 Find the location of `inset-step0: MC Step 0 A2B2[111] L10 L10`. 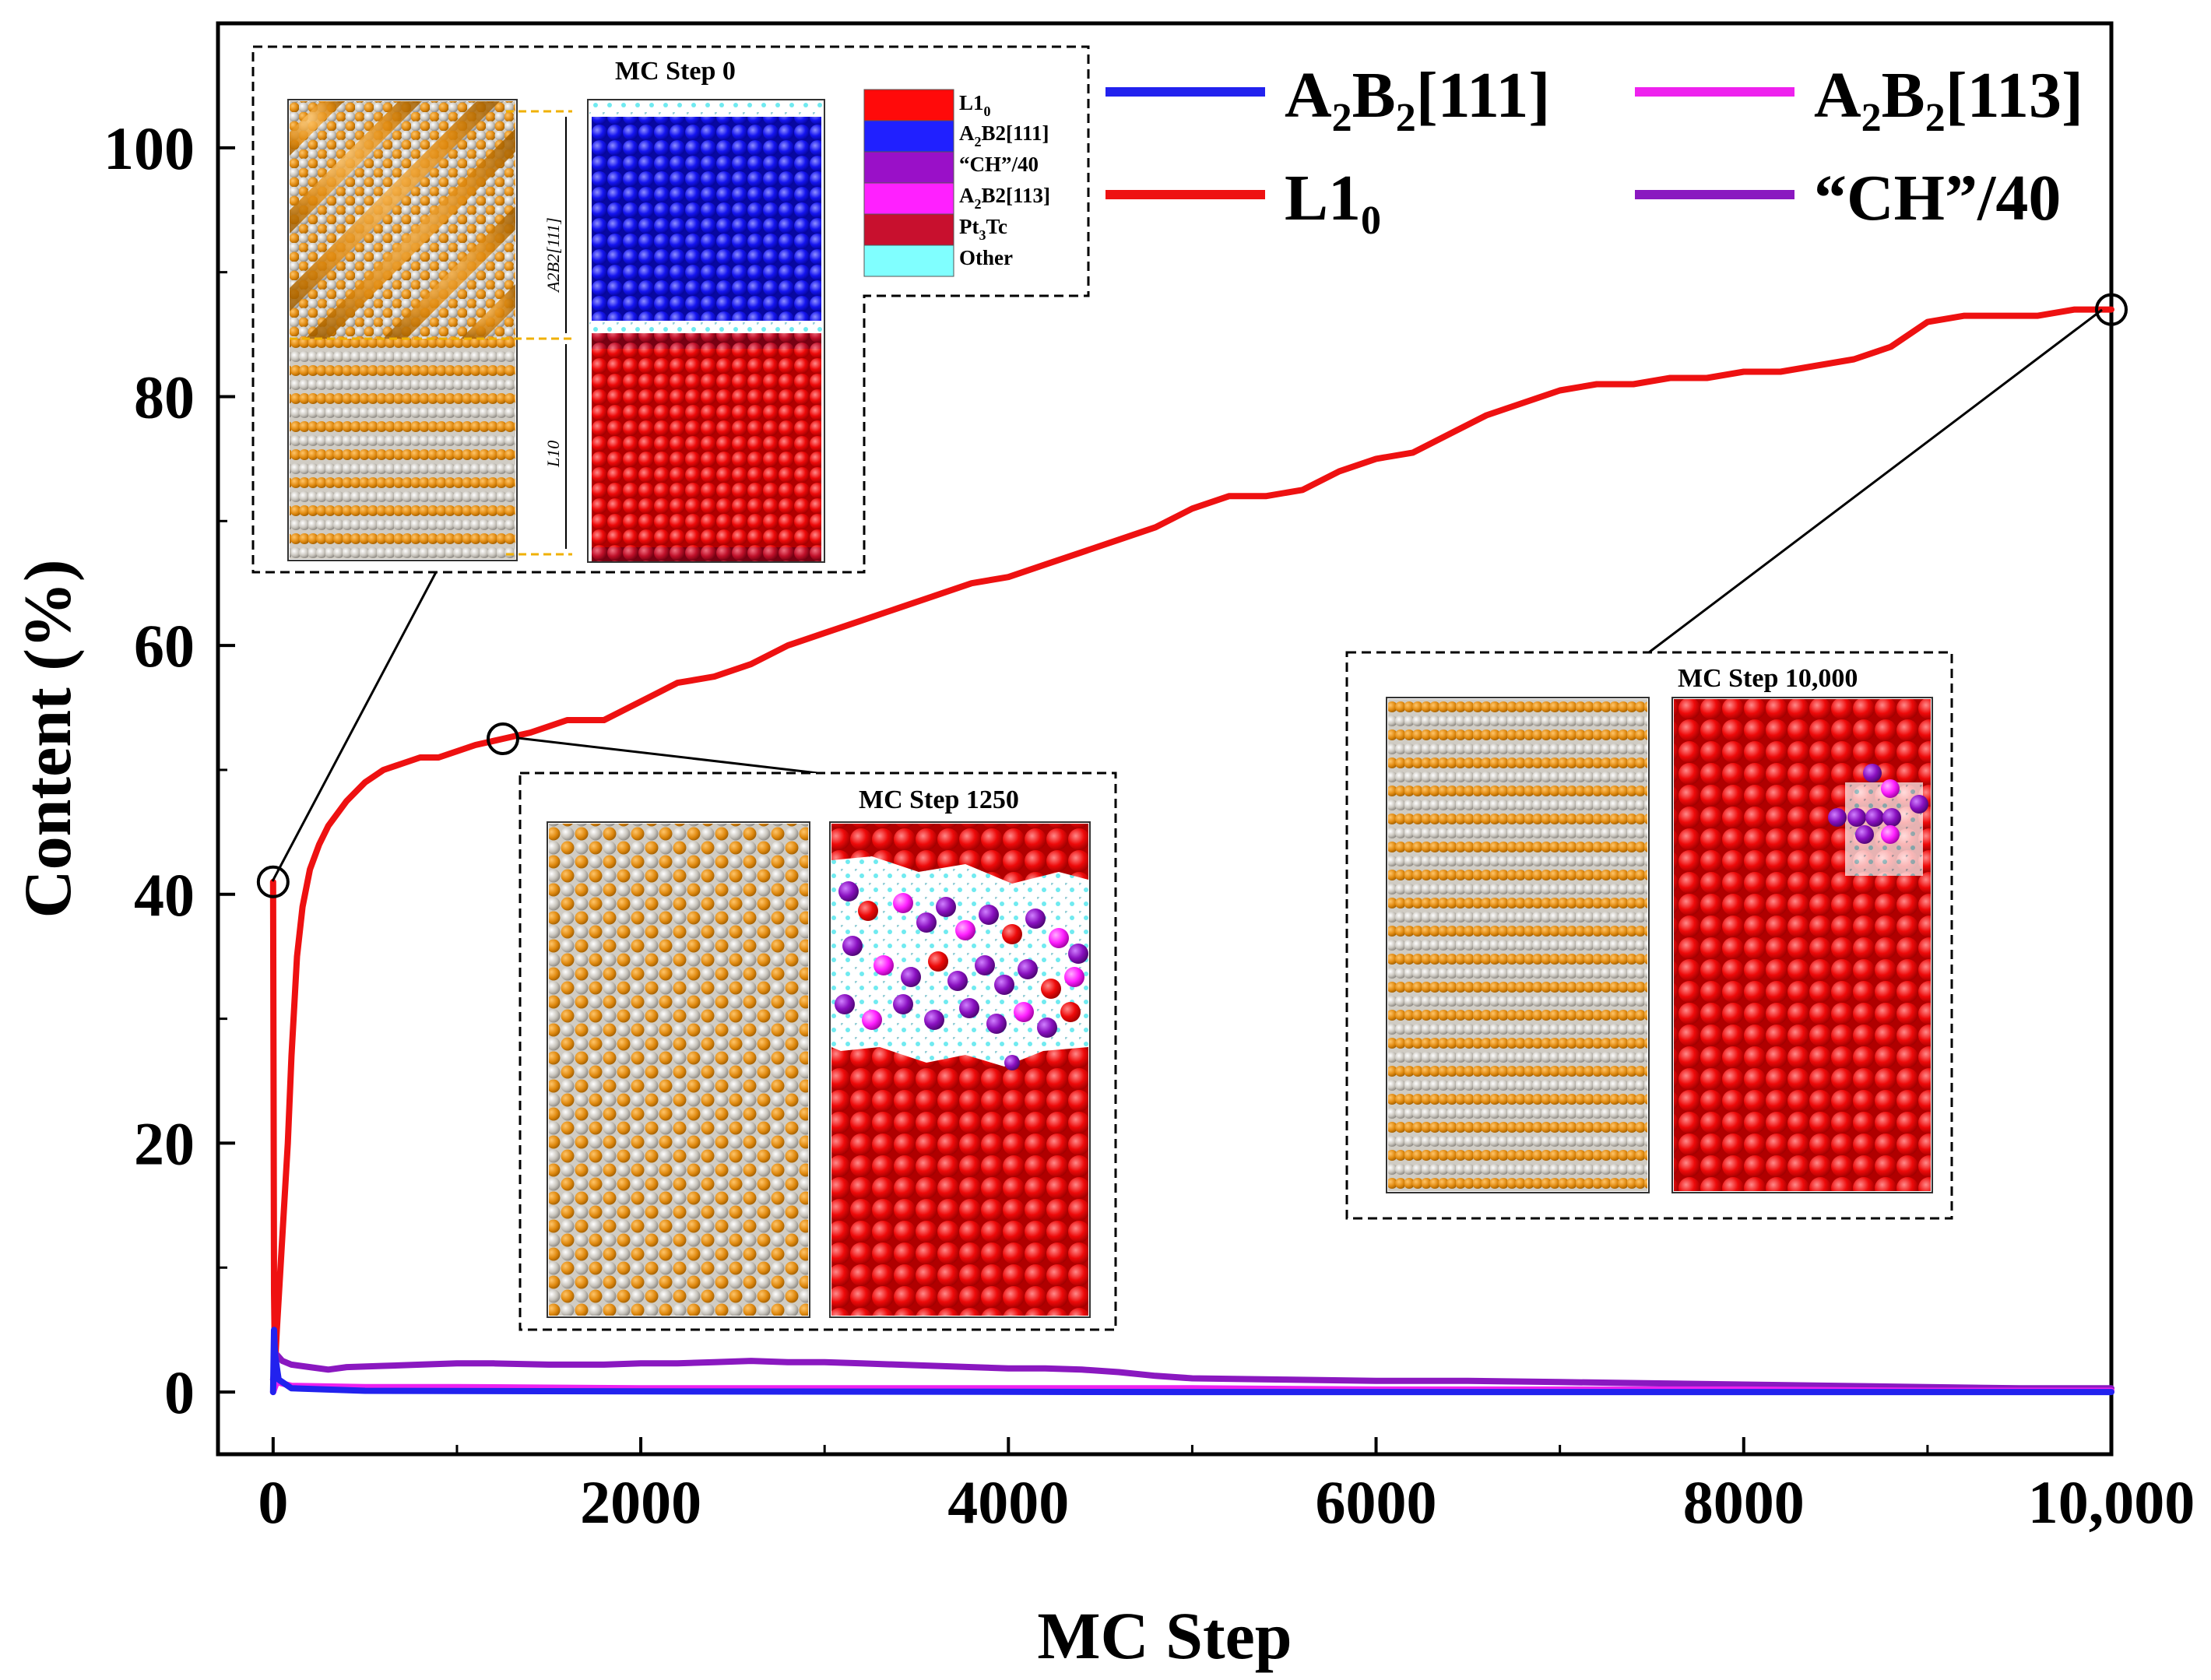

inset-step0: MC Step 0 A2B2[111] L10 L10 is located at coordinates (670, 310).